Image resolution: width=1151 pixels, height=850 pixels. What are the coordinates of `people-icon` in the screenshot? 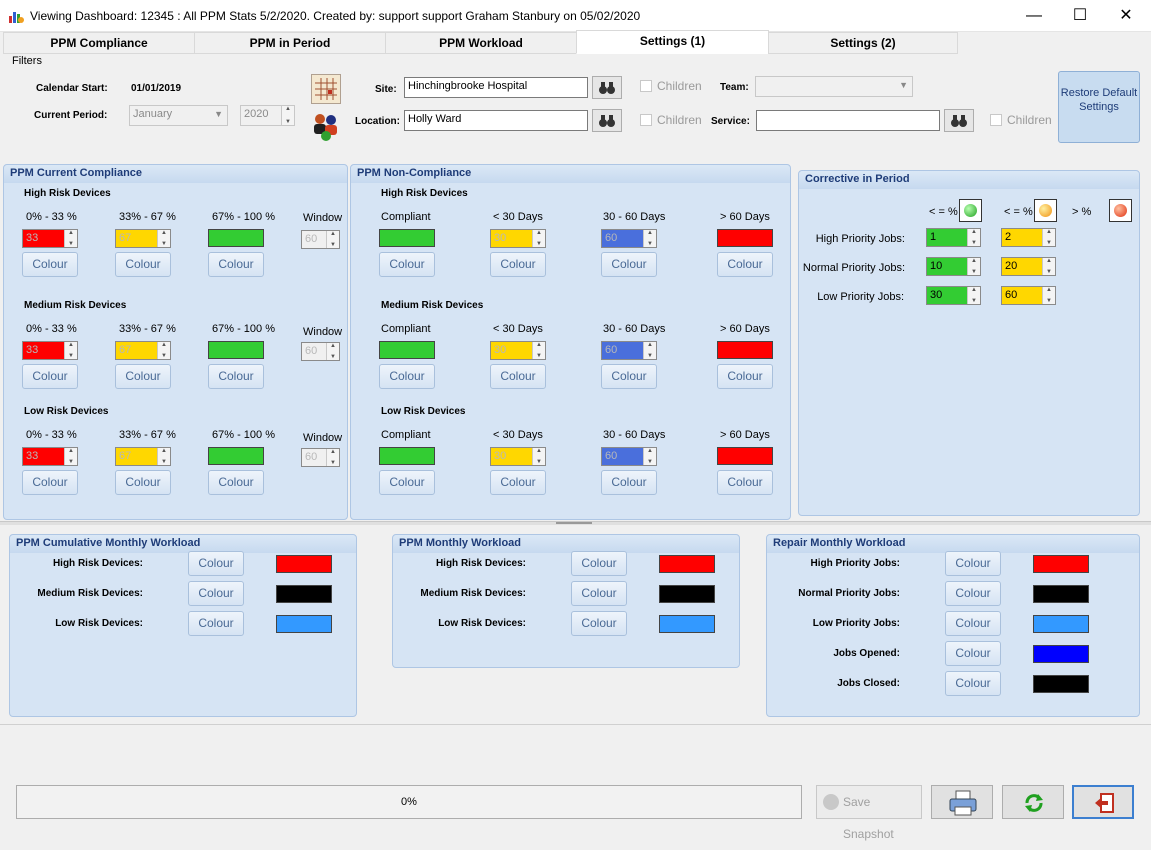 It's located at (326, 126).